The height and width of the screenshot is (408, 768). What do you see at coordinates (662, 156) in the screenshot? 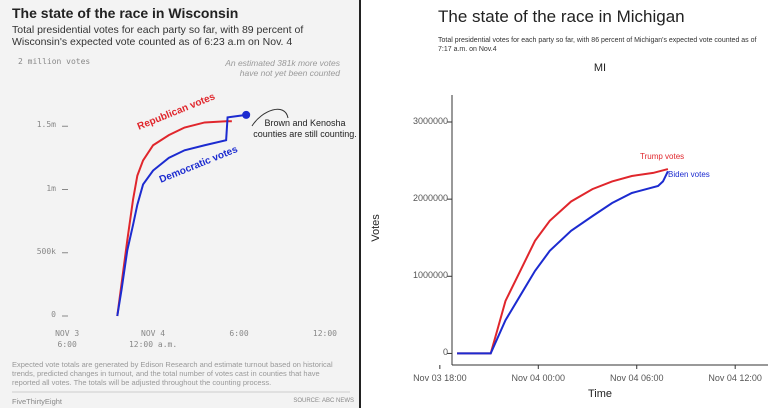
I see `series-label: Trump votes` at bounding box center [662, 156].